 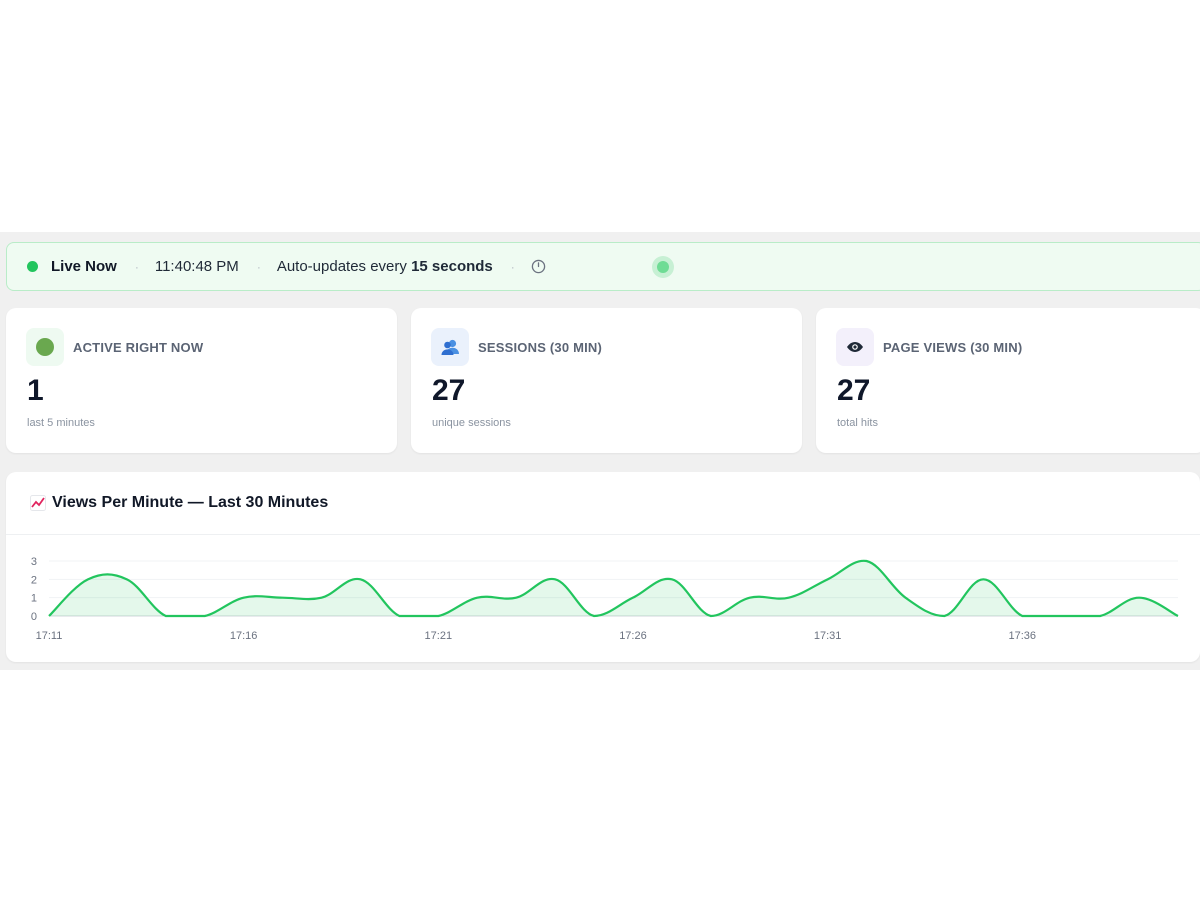 What do you see at coordinates (384, 266) in the screenshot?
I see `auto-update-text: Auto-updates every 15 seconds` at bounding box center [384, 266].